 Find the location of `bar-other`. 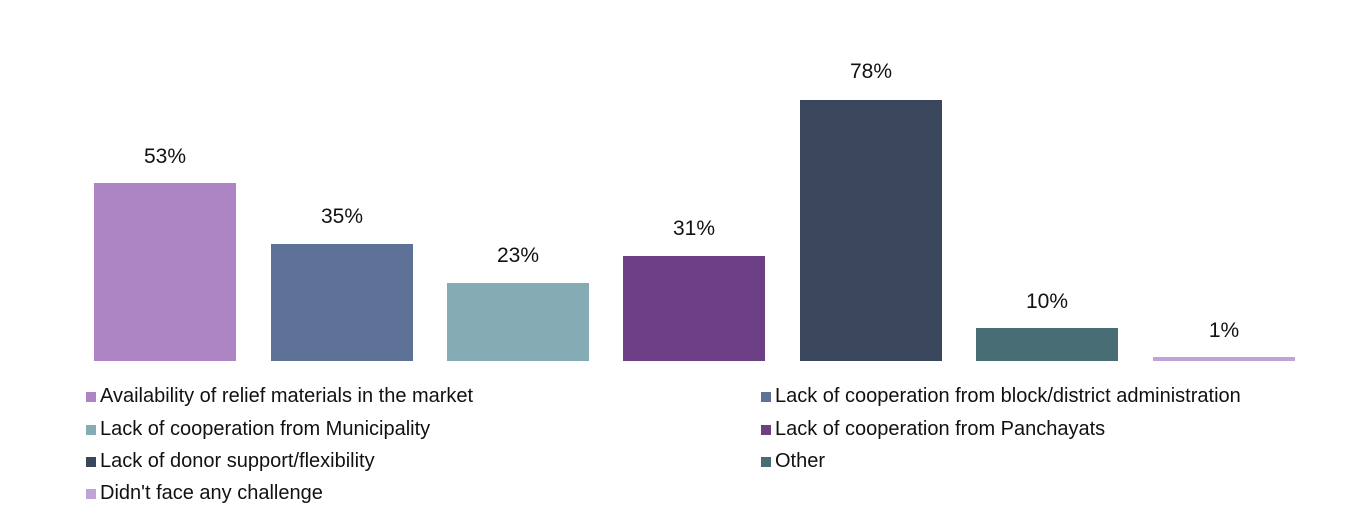

bar-other is located at coordinates (1047, 344).